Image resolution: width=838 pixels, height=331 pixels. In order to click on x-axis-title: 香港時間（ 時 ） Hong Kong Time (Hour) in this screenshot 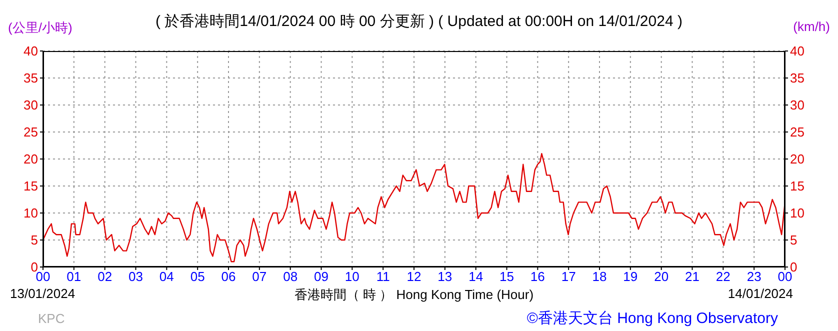, I will do `click(414, 294)`.